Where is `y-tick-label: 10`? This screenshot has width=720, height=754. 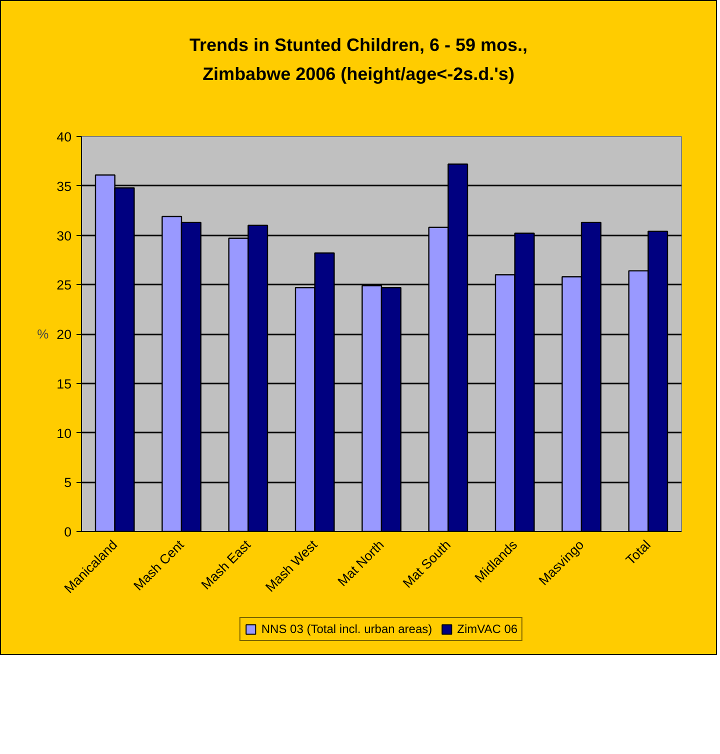
y-tick-label: 10 is located at coordinates (64, 433).